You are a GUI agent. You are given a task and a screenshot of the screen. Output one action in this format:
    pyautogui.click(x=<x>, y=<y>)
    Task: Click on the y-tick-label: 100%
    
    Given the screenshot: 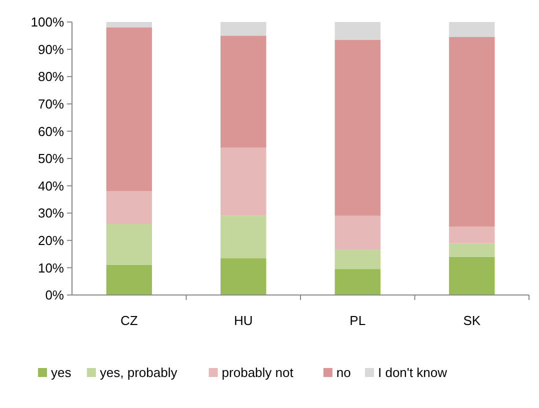 What is the action you would take?
    pyautogui.click(x=47, y=22)
    